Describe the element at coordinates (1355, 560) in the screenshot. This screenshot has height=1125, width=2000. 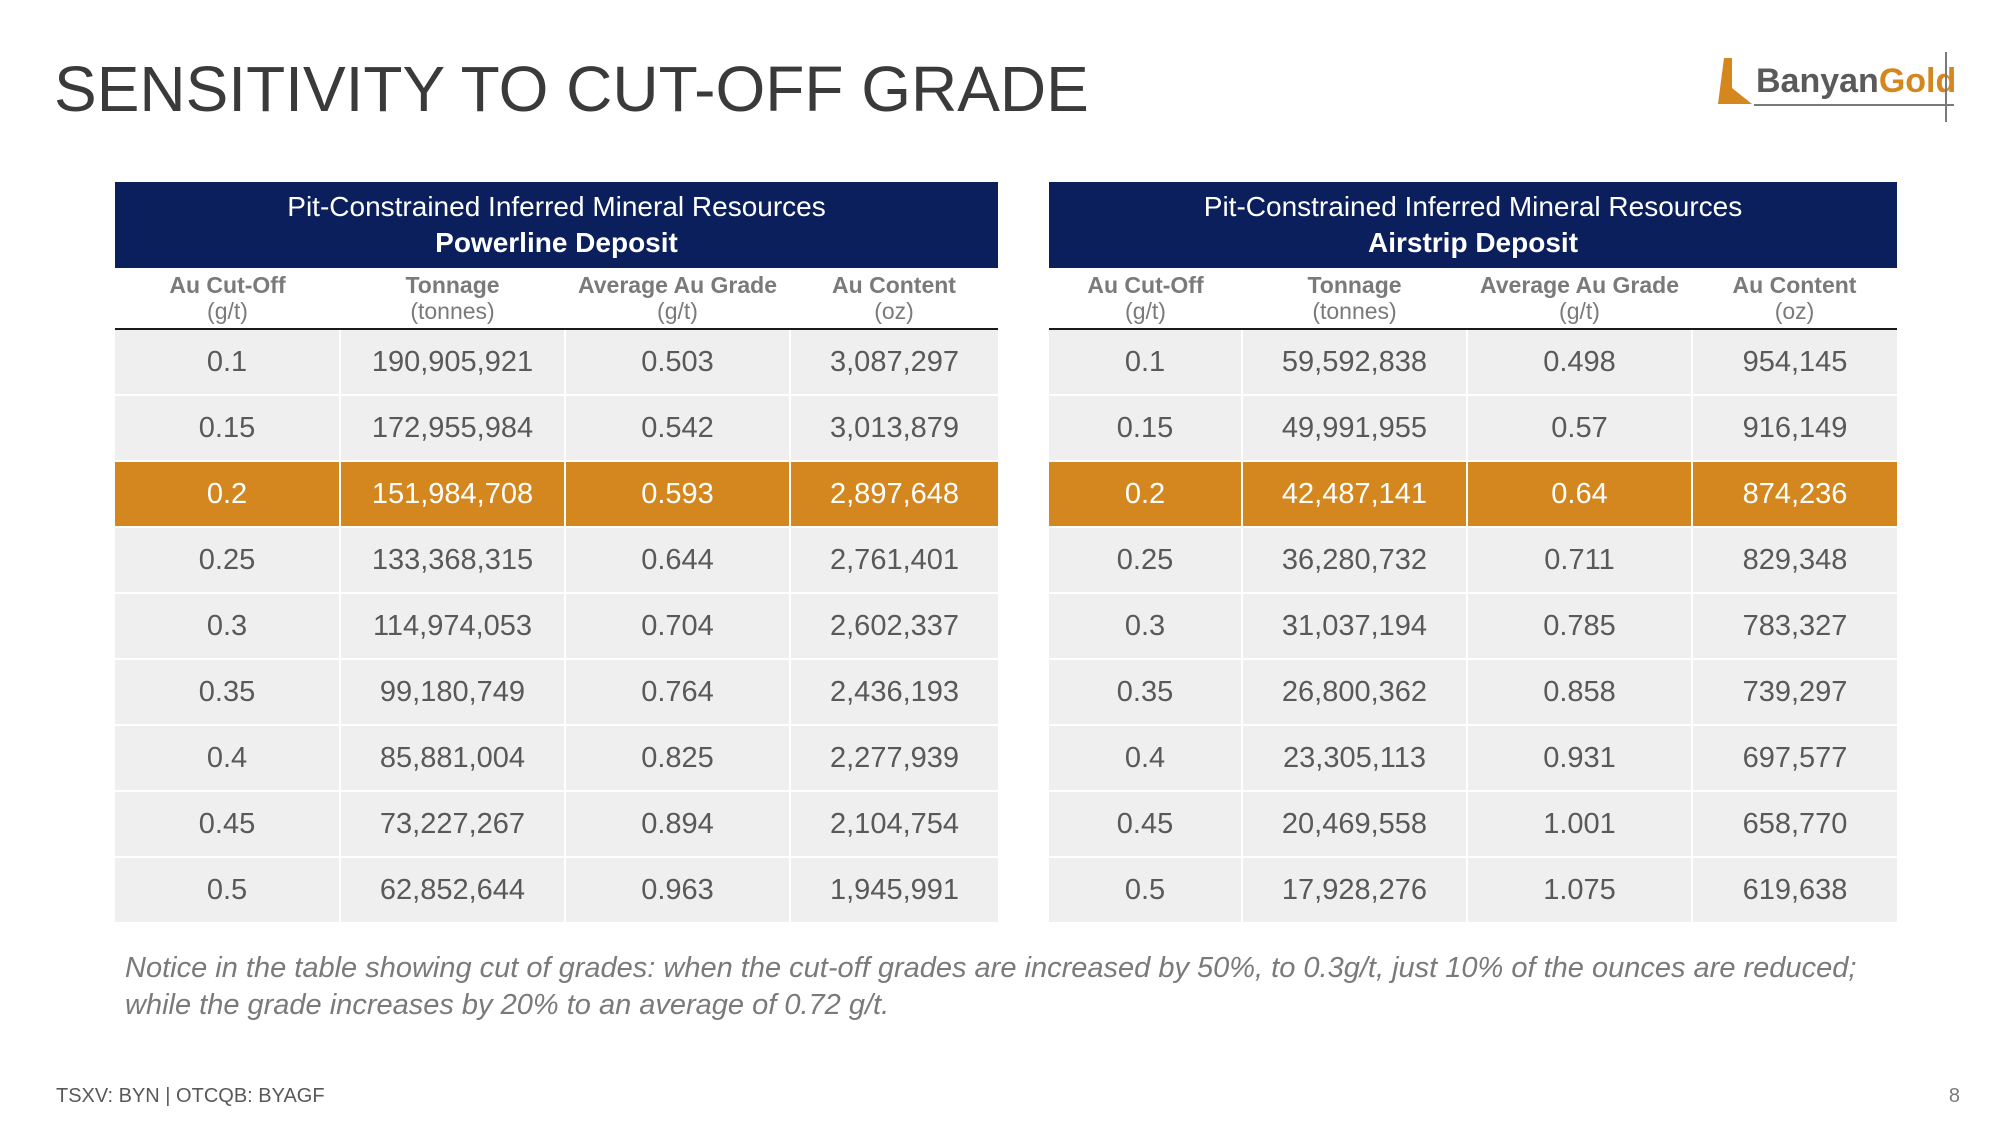
I see `table-cell: 36,280,732` at that location.